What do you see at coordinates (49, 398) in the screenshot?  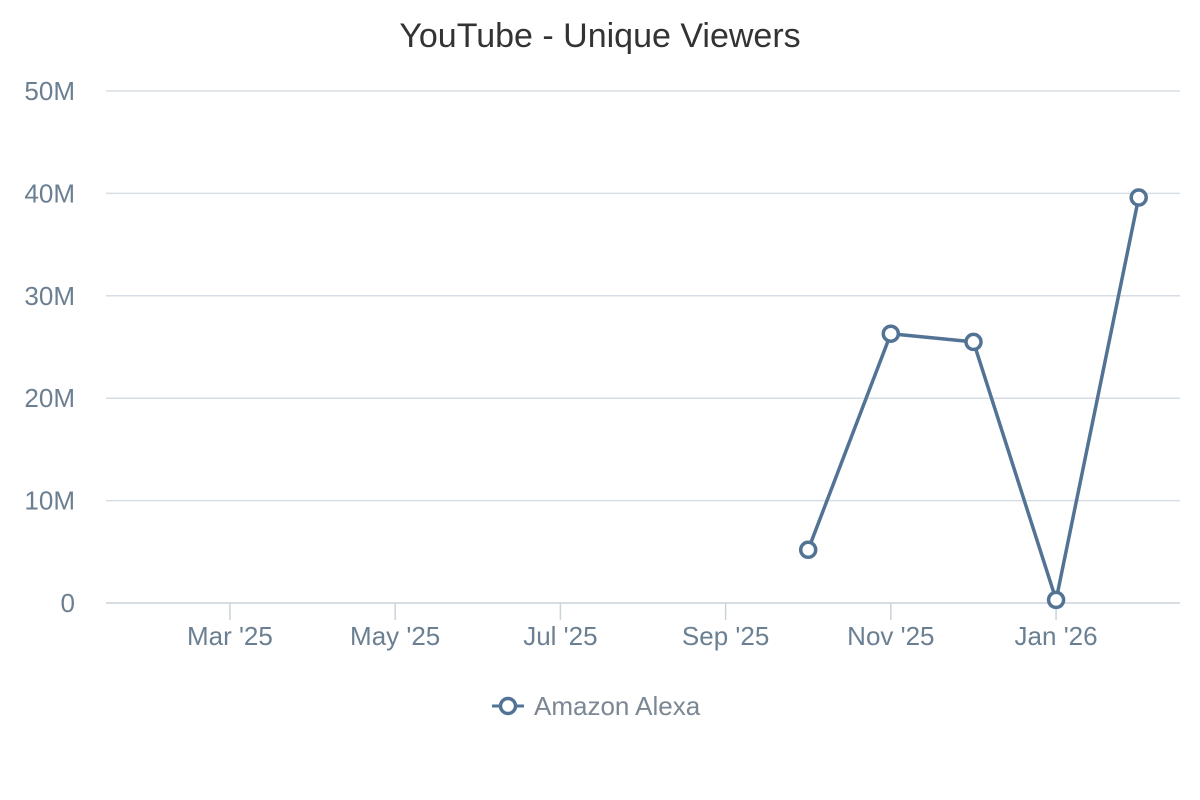 I see `y-tick-label: 20M` at bounding box center [49, 398].